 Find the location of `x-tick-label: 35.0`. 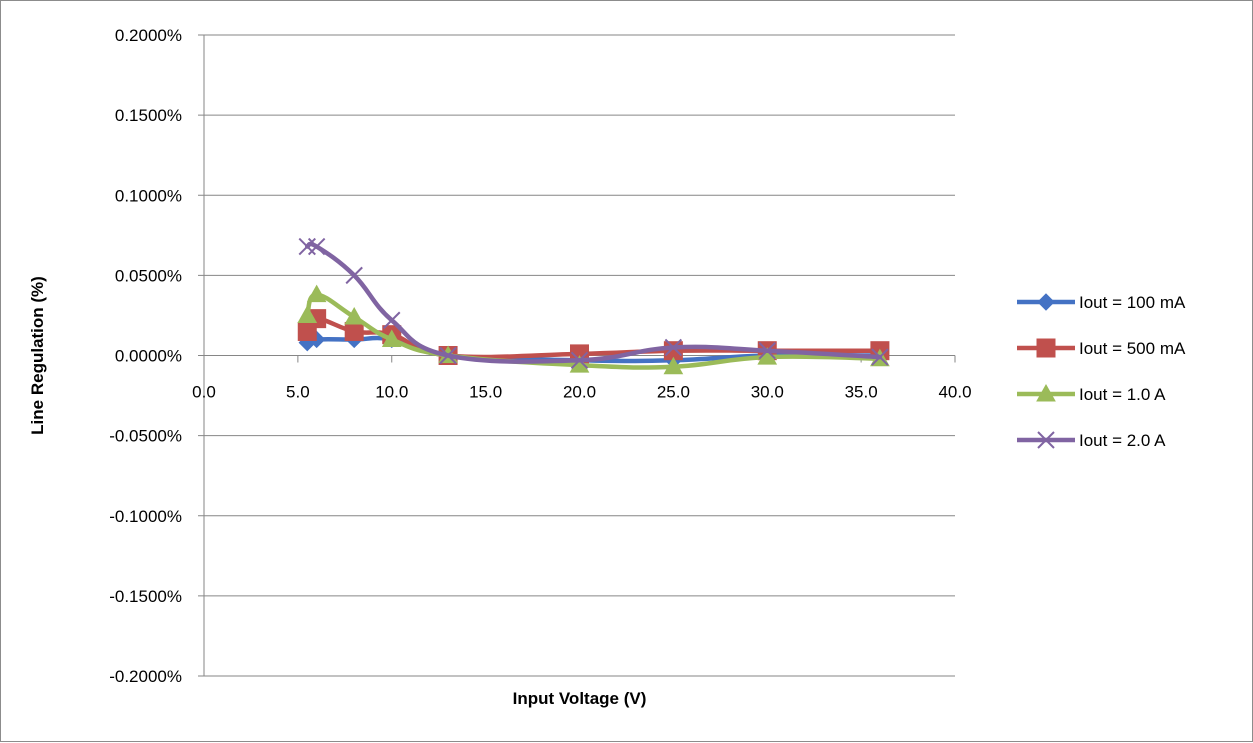

x-tick-label: 35.0 is located at coordinates (861, 392).